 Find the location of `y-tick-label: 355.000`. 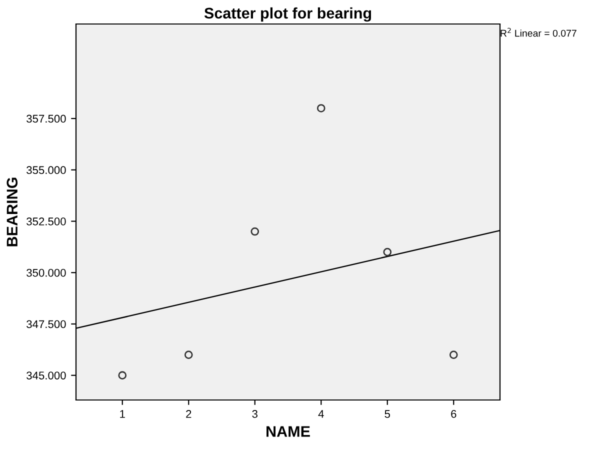

y-tick-label: 355.000 is located at coordinates (46, 170).